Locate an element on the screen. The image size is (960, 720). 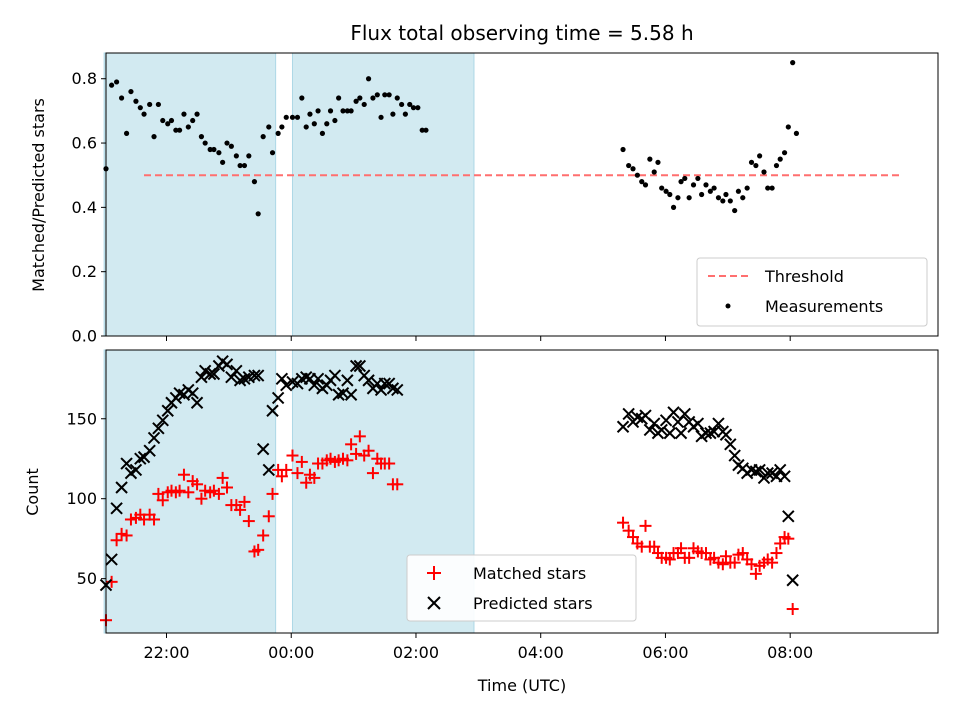
bottom-legend: Matched stars Predicted stars is located at coordinates (521, 588).